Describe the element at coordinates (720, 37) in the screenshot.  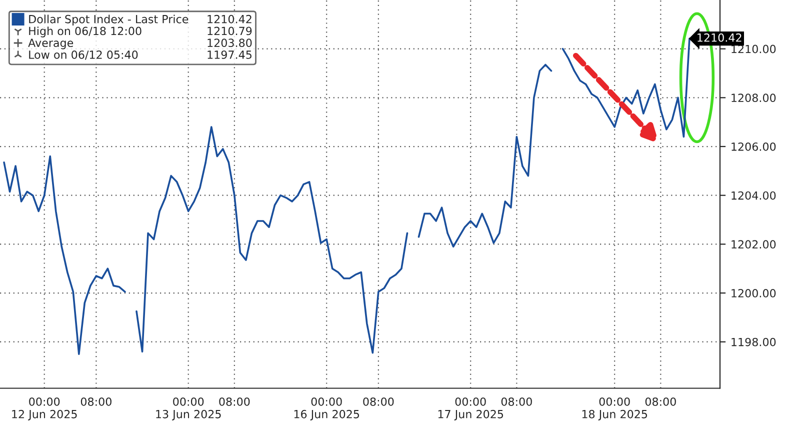
I see `data-label: 1210.42` at that location.